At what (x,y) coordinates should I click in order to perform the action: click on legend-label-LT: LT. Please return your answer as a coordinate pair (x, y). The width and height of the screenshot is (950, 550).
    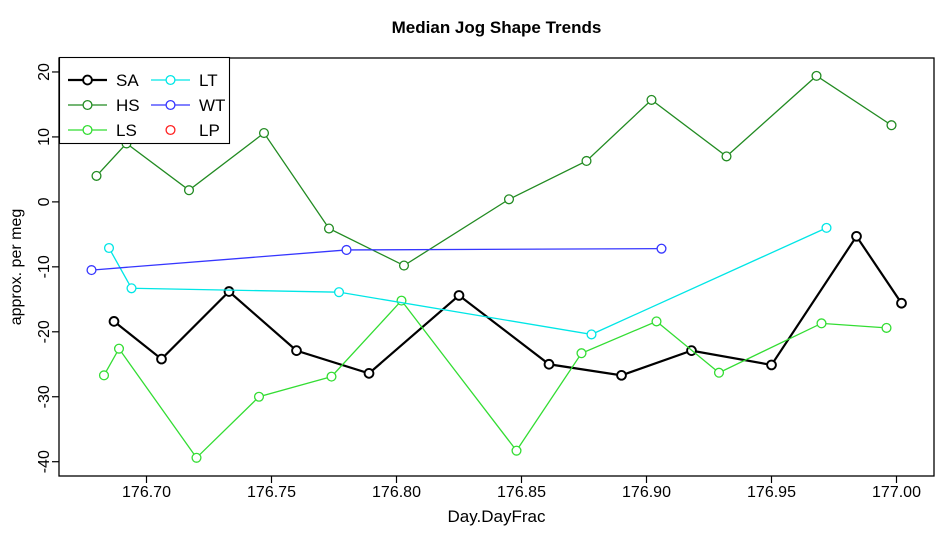
    Looking at the image, I should click on (208, 80).